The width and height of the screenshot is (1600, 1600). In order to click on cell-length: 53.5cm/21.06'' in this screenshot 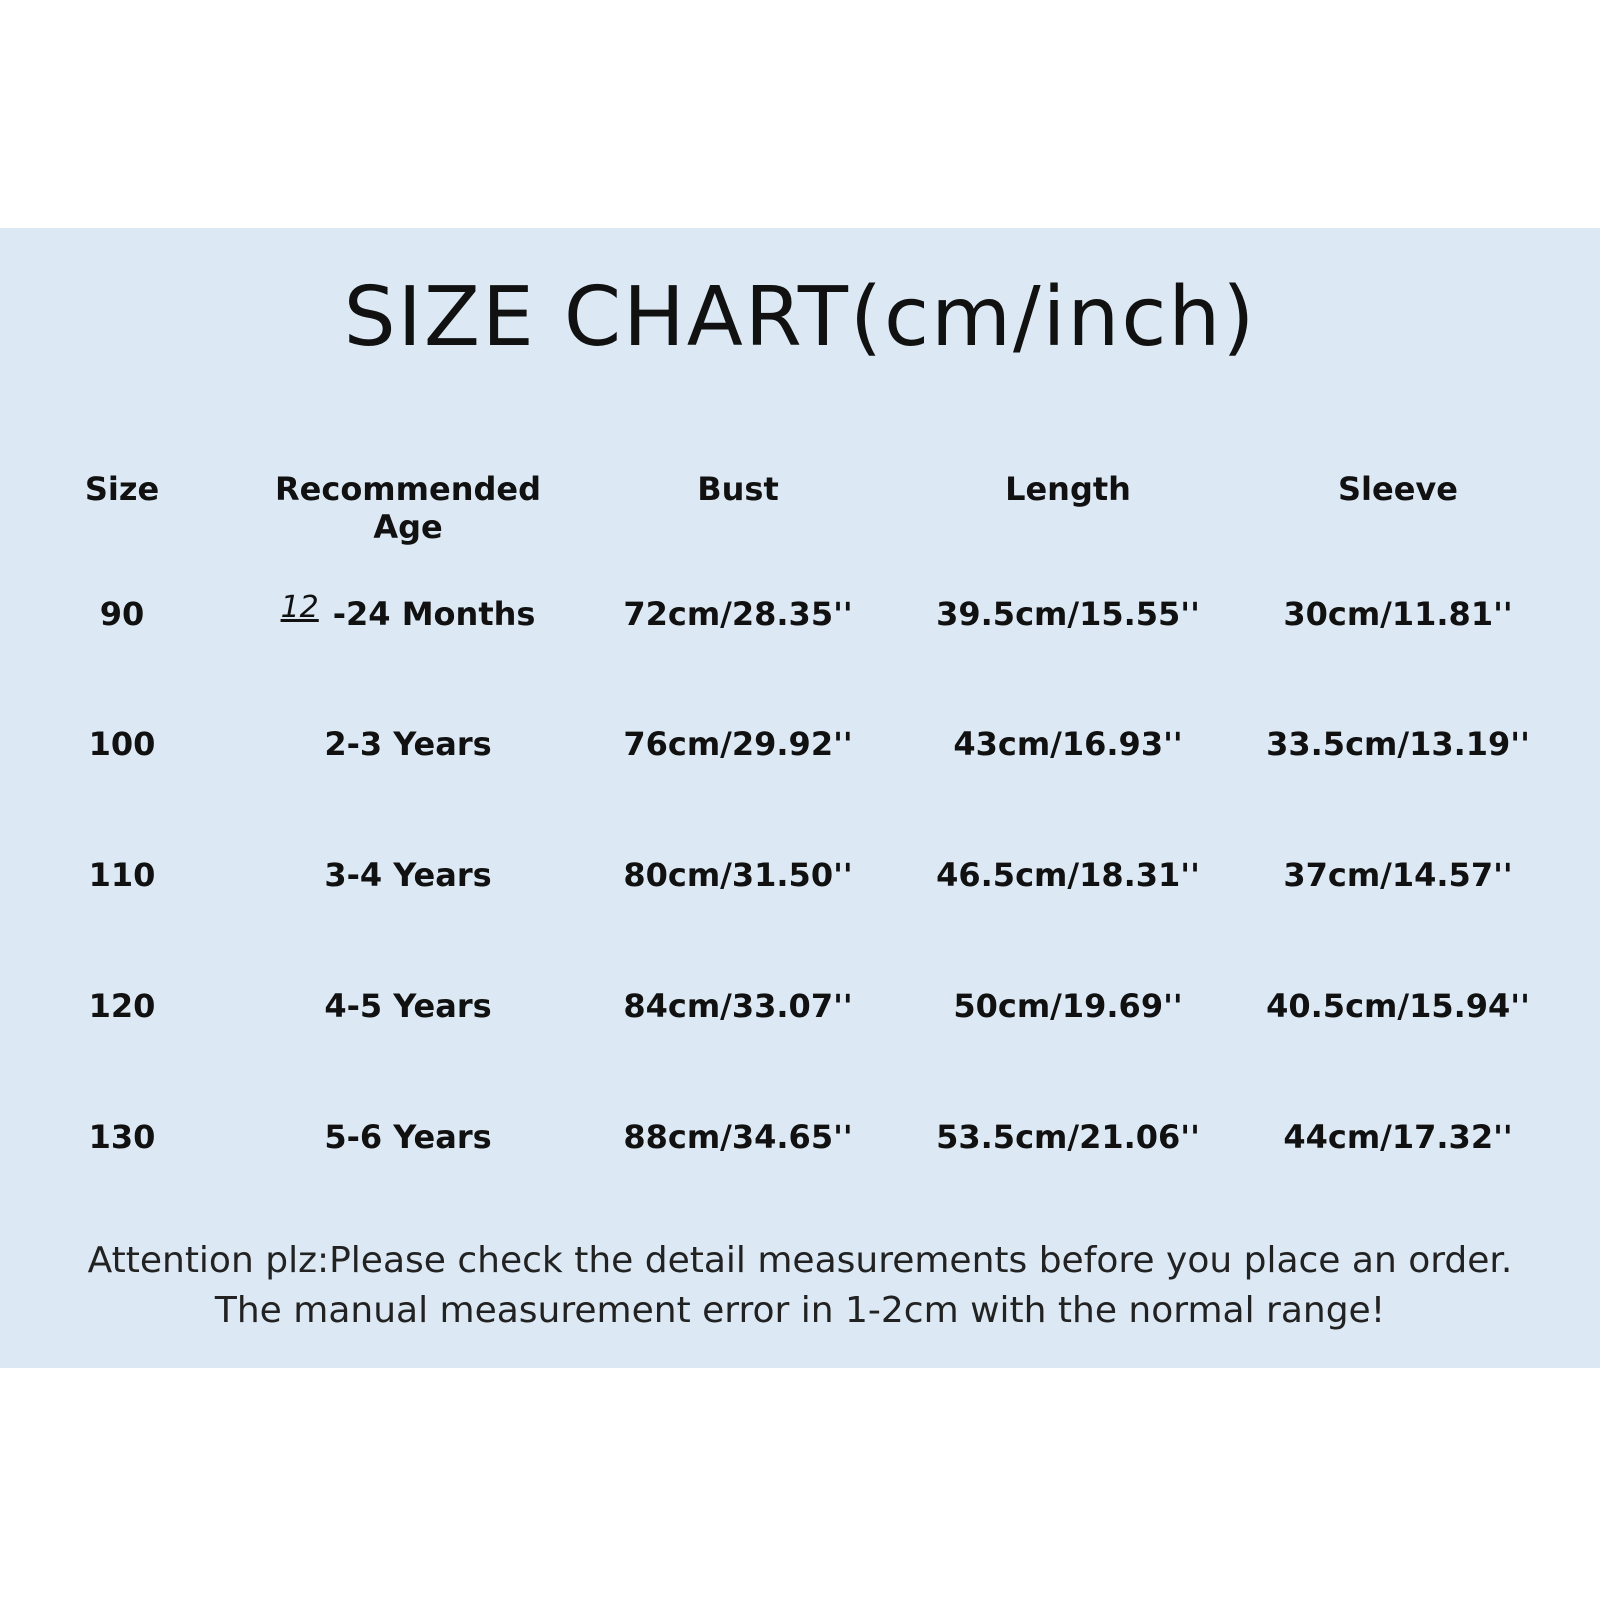, I will do `click(1068, 1137)`.